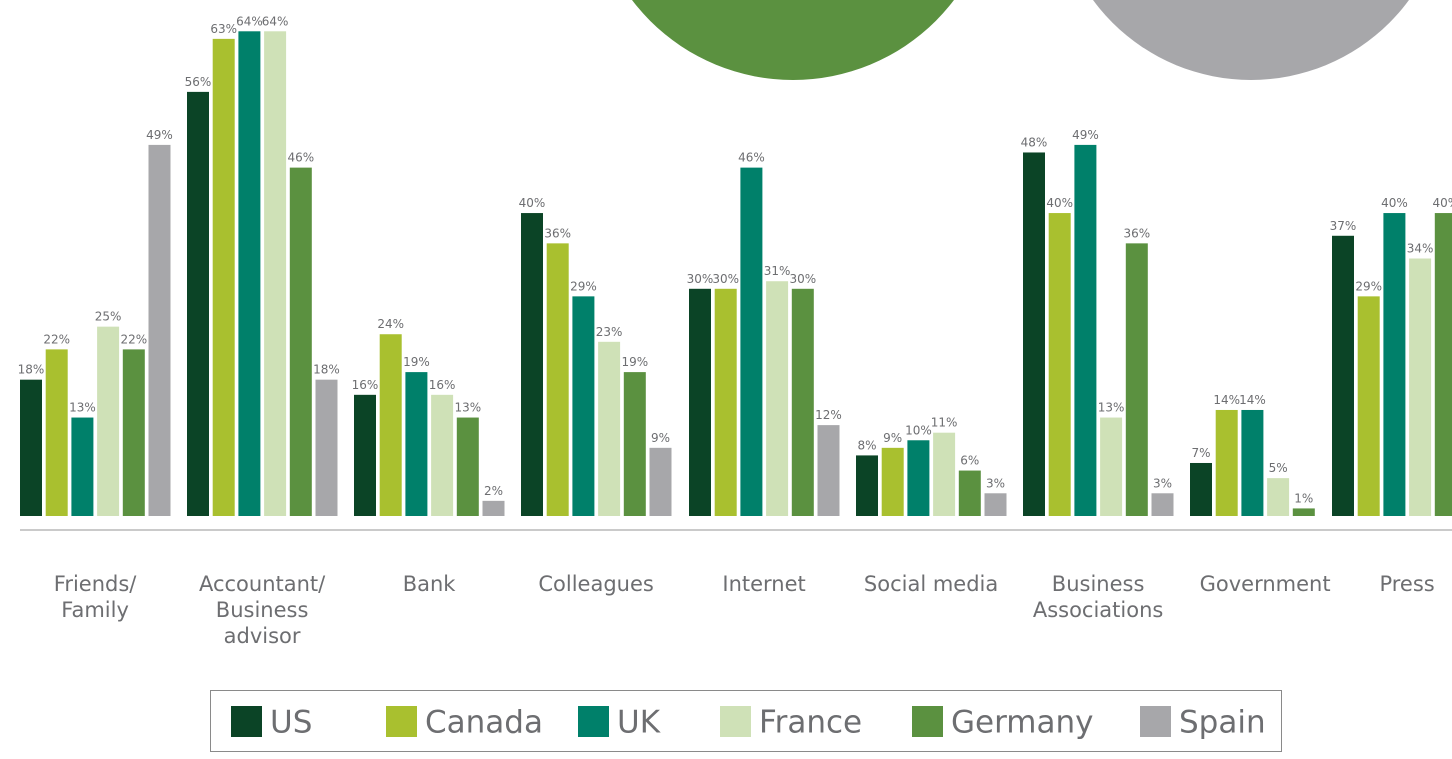  Describe the element at coordinates (291, 723) in the screenshot. I see `legend-label: US` at that location.